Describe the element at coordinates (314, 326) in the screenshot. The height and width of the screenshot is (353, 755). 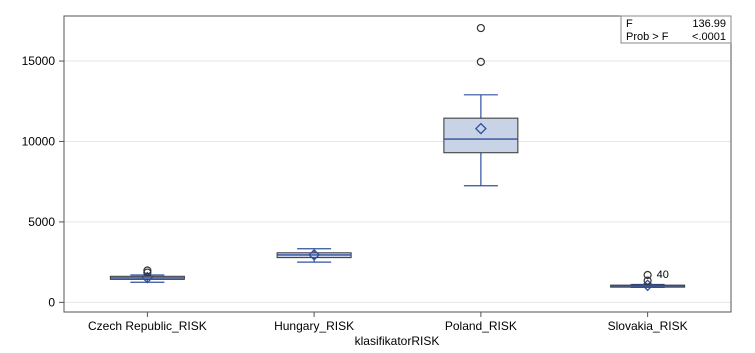
I see `x-tick-label: Hungary_RISK` at that location.